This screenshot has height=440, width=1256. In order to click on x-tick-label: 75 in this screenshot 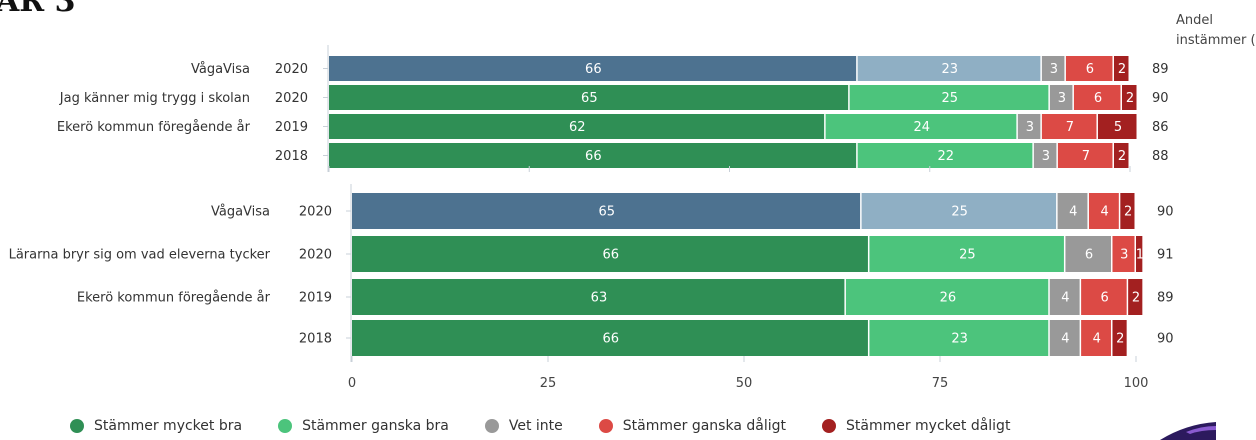, I will do `click(940, 383)`.